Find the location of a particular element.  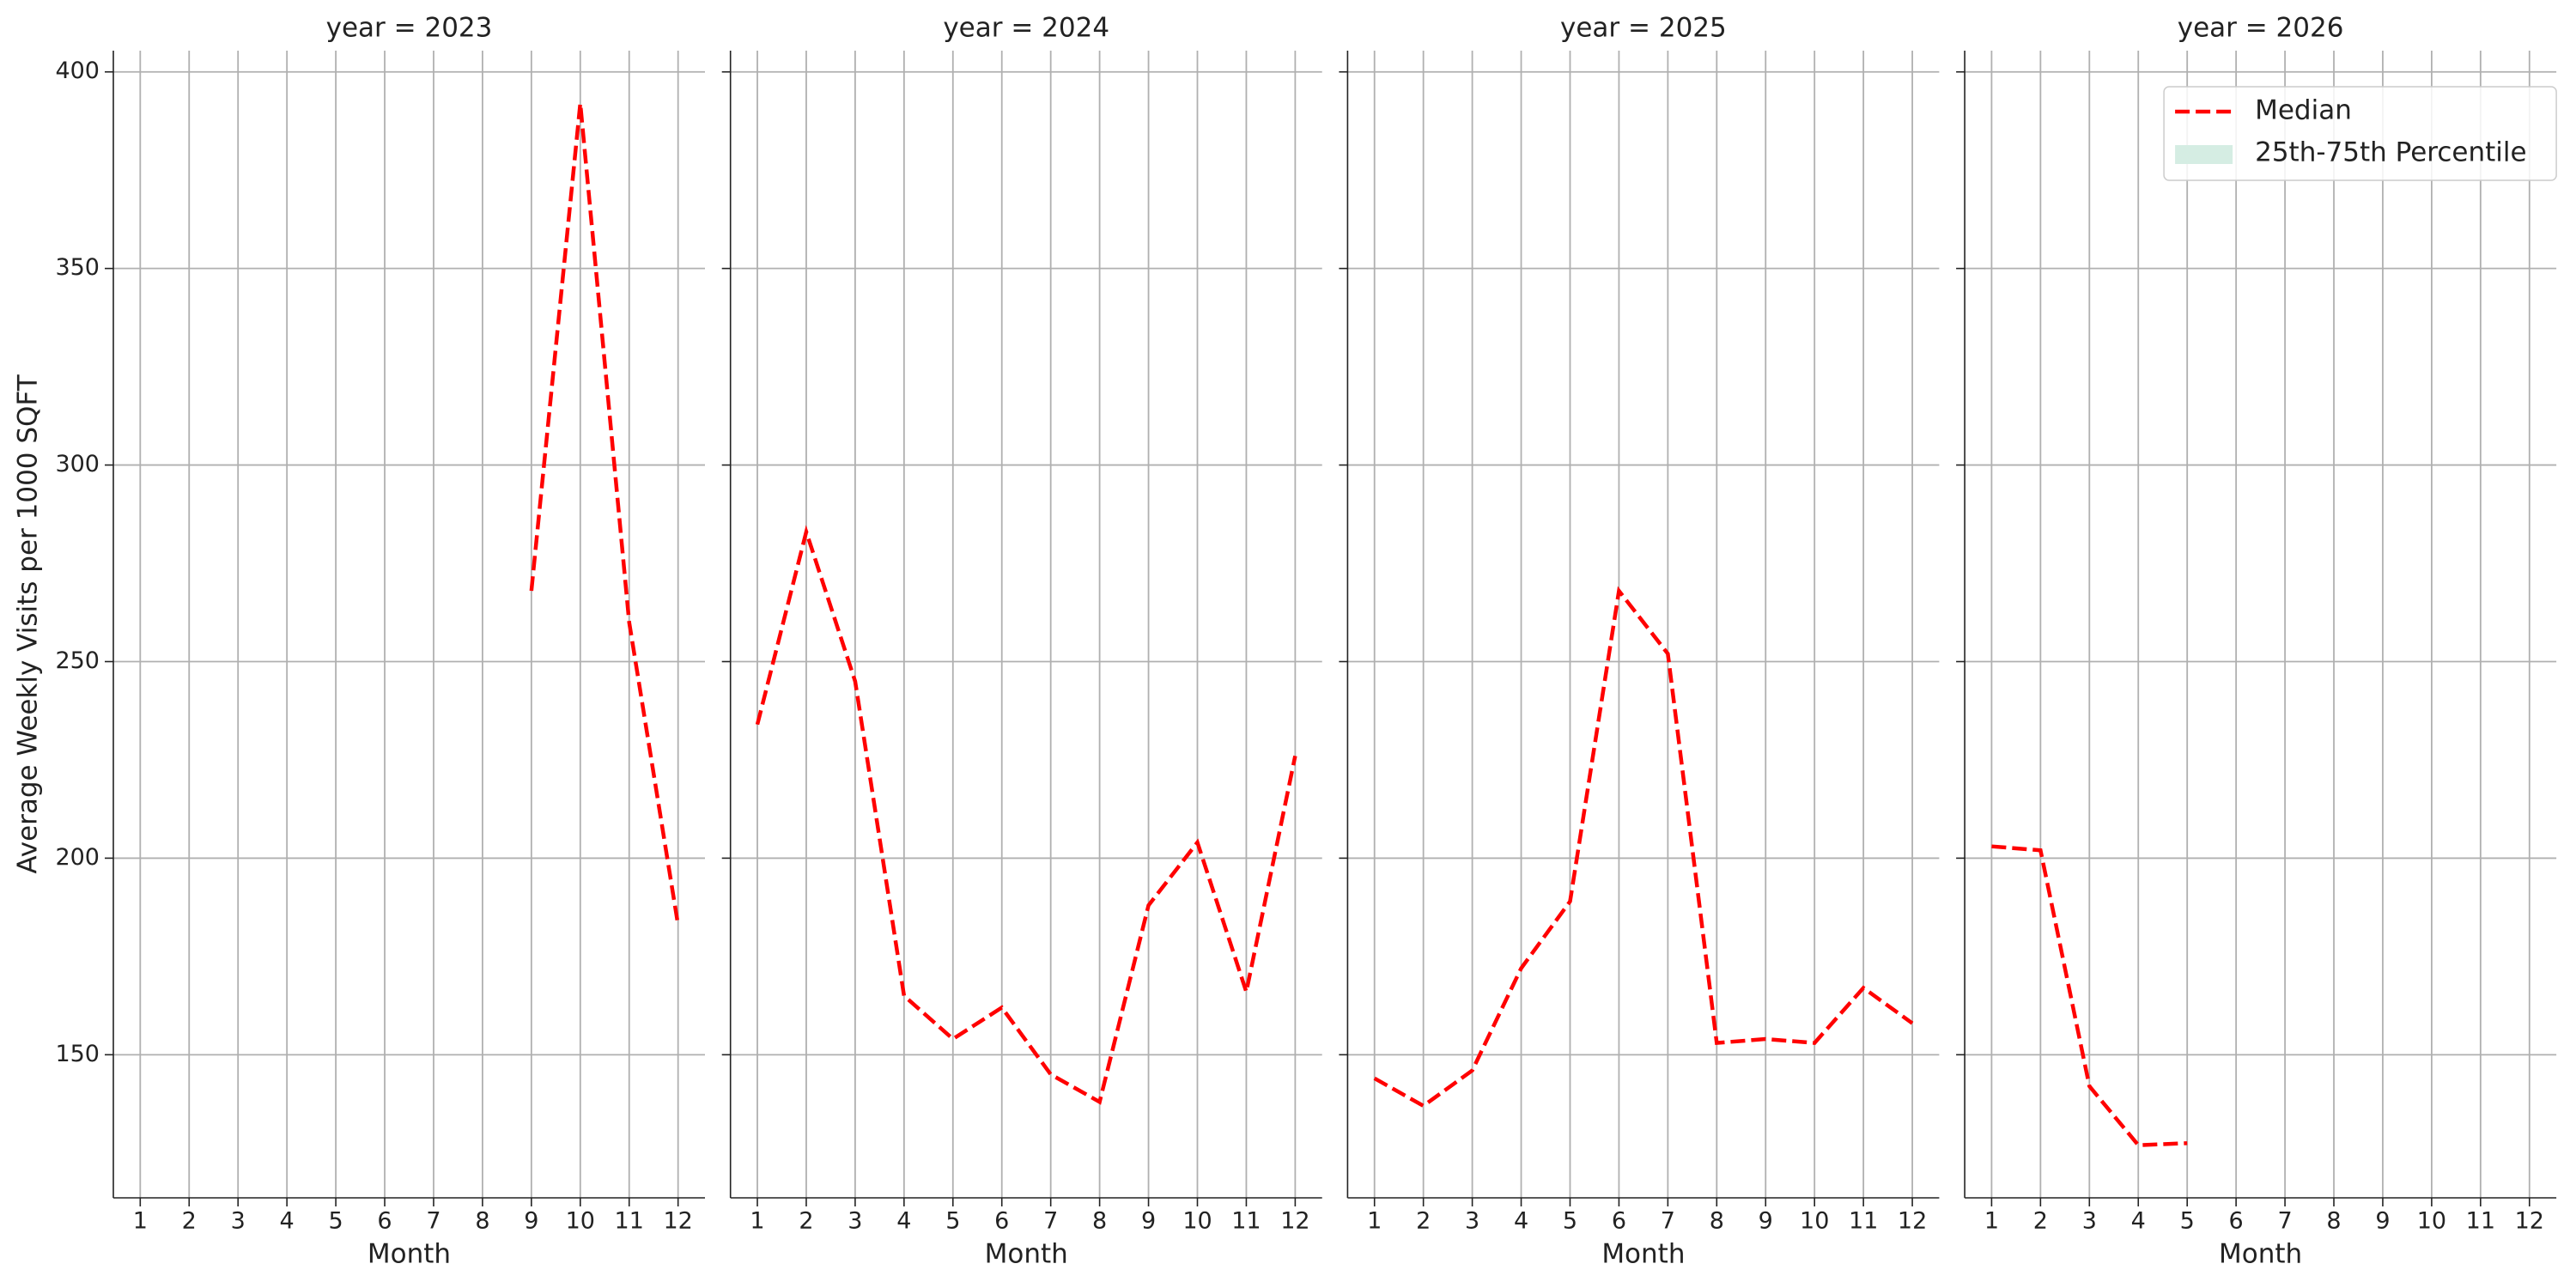

legend-swatch is located at coordinates (2204, 154).